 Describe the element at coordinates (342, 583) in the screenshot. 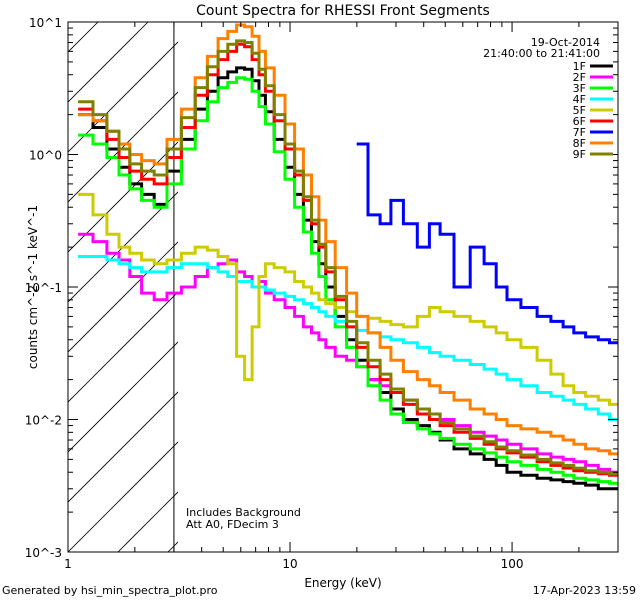

I see `x-axis-label: Energy (keV)` at that location.